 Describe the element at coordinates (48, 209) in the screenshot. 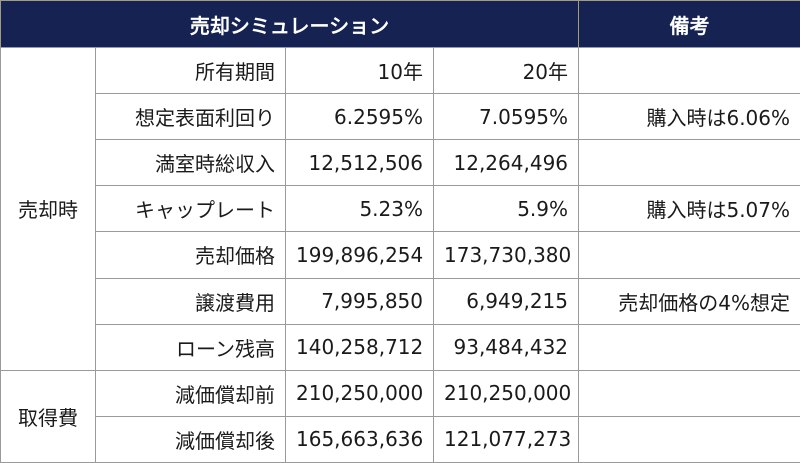

I see `group-label-sale: 売却時` at that location.